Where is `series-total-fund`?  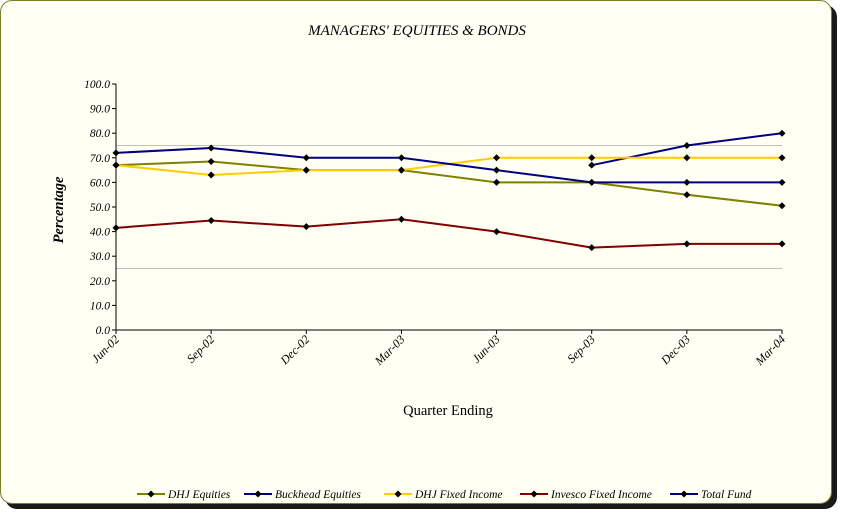 series-total-fund is located at coordinates (449, 165).